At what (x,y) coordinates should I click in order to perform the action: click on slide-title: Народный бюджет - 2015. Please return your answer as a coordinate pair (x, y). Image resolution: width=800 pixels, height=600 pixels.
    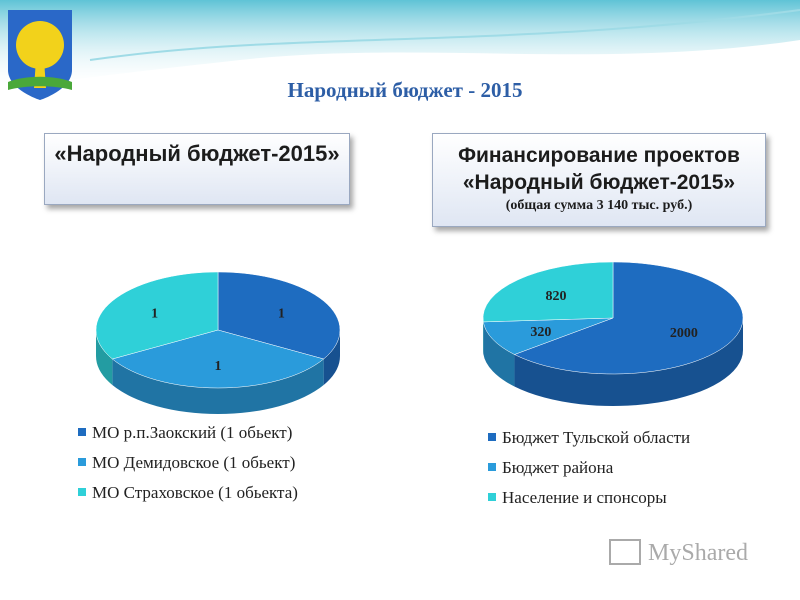
    Looking at the image, I should click on (405, 90).